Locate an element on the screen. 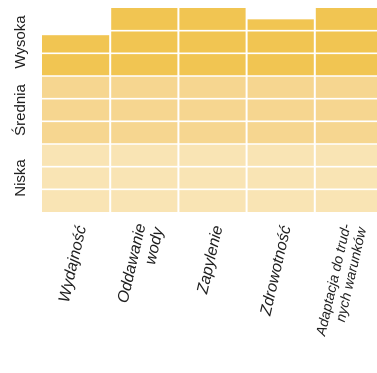 Image resolution: width=377 pixels, height=373 pixels. x-tick-label: Zapylenie is located at coordinates (210, 260).